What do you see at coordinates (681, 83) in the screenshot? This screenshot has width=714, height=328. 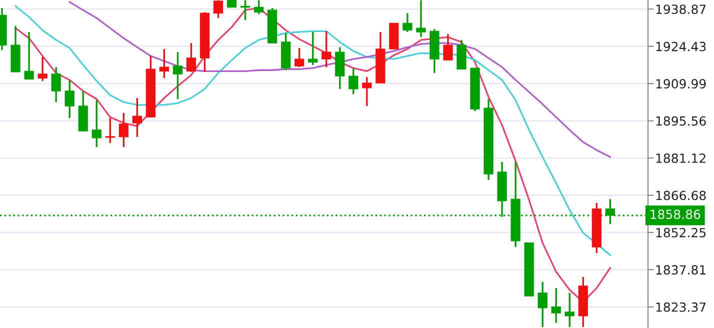 I see `y-tick-label: 1909.99` at bounding box center [681, 83].